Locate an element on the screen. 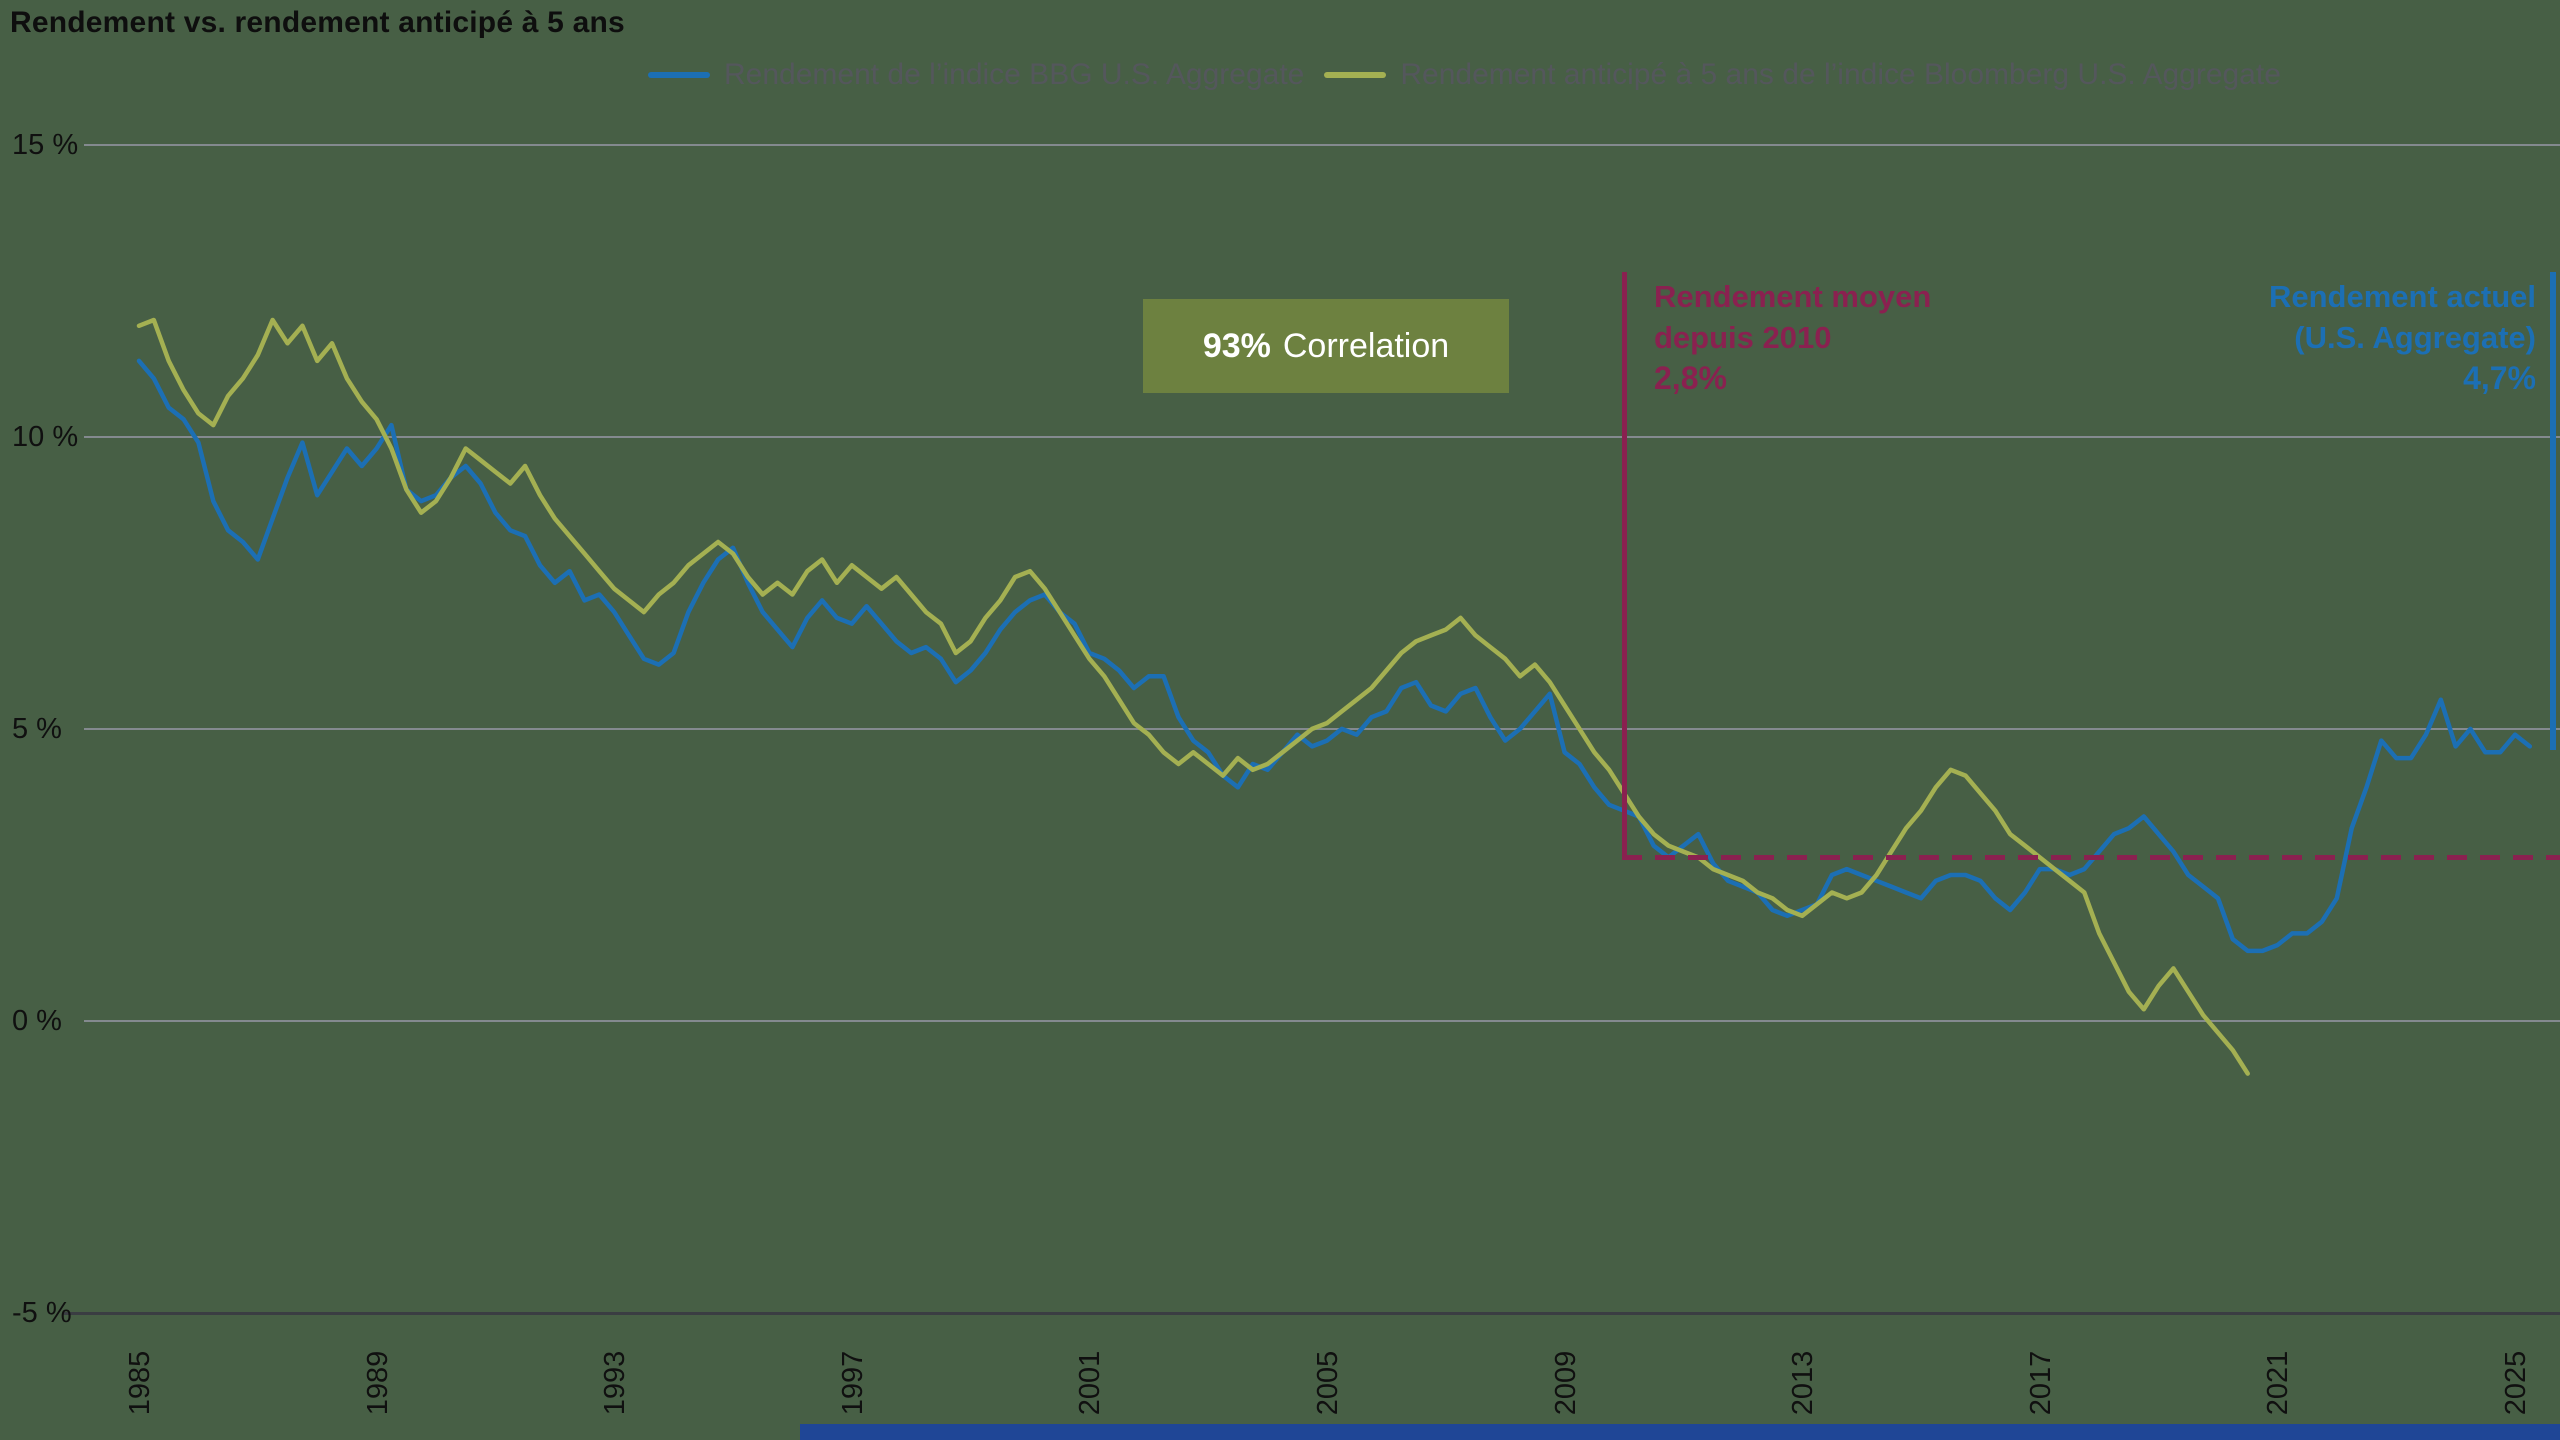 This screenshot has width=2560, height=1440. correlation-value: 93% is located at coordinates (1236, 345).